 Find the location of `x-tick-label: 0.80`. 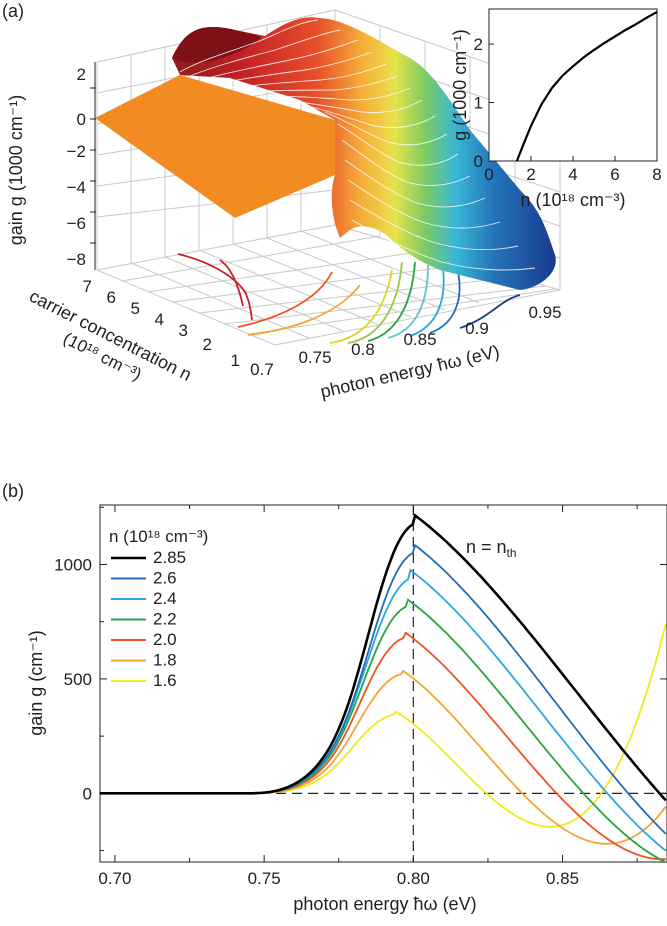

x-tick-label: 0.80 is located at coordinates (413, 878).